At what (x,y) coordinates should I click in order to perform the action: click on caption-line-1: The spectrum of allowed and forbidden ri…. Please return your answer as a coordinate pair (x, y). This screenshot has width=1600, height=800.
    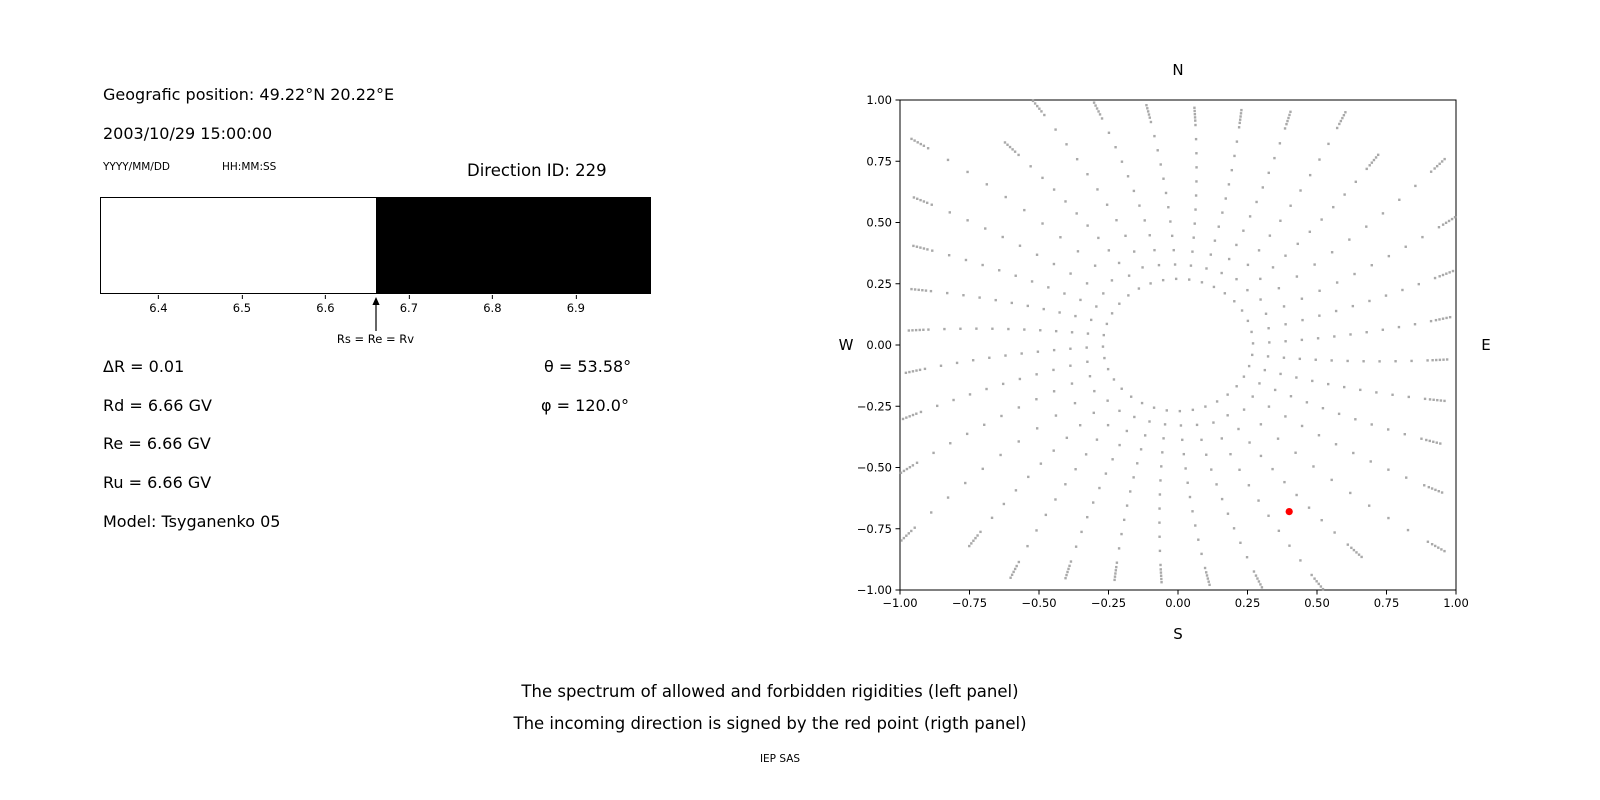
    Looking at the image, I should click on (770, 691).